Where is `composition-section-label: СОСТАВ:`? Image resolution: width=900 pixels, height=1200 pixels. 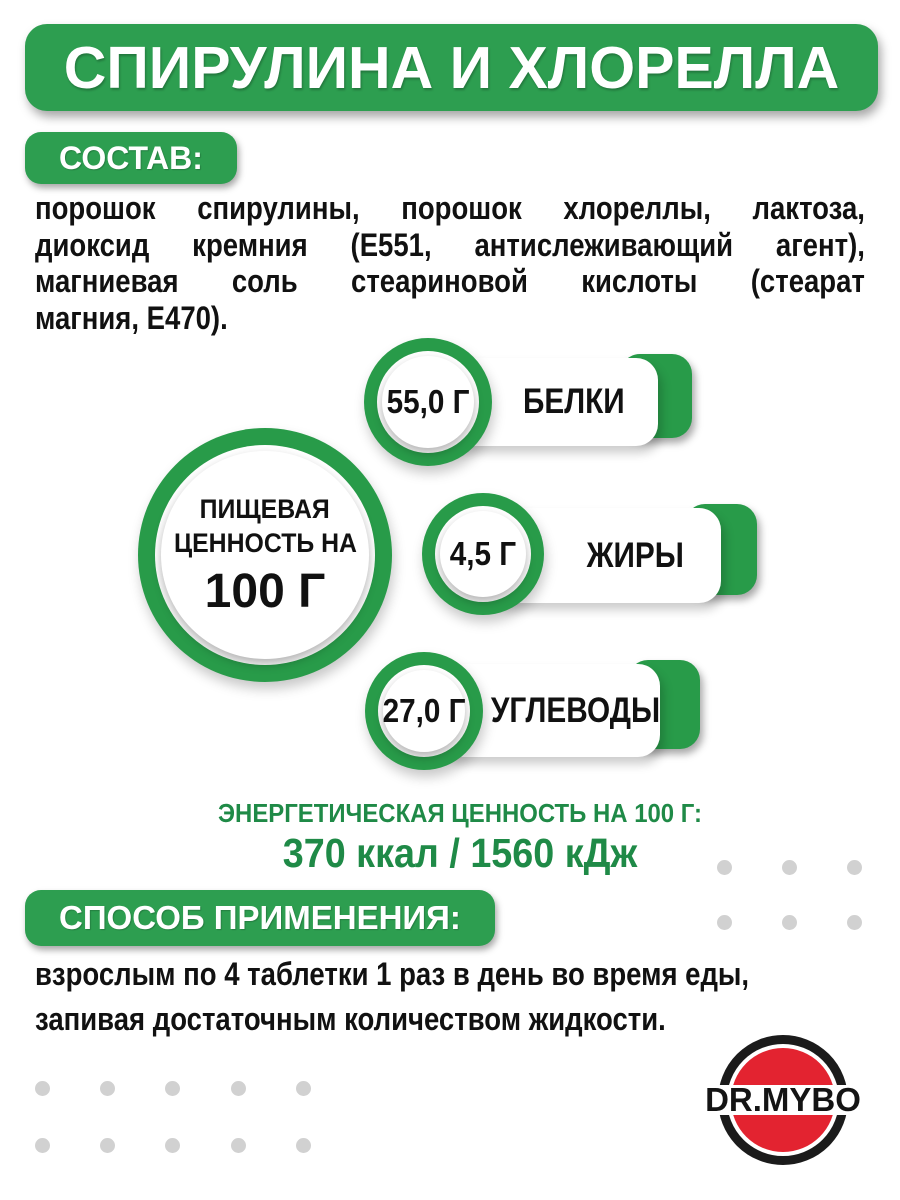 composition-section-label: СОСТАВ: is located at coordinates (131, 158).